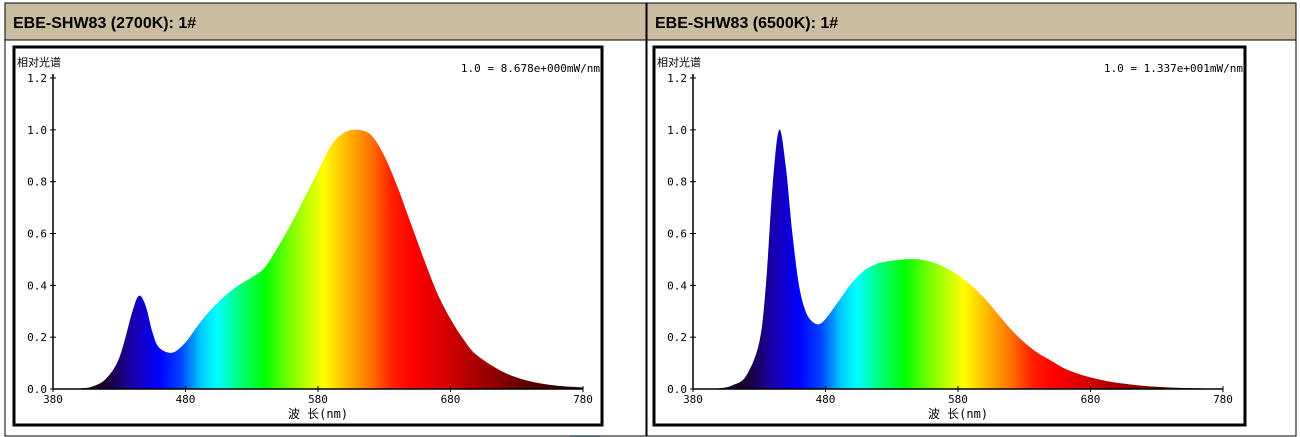  What do you see at coordinates (530, 68) in the screenshot?
I see `scale-note: 1.0 = 8.678e+000mW/nm` at bounding box center [530, 68].